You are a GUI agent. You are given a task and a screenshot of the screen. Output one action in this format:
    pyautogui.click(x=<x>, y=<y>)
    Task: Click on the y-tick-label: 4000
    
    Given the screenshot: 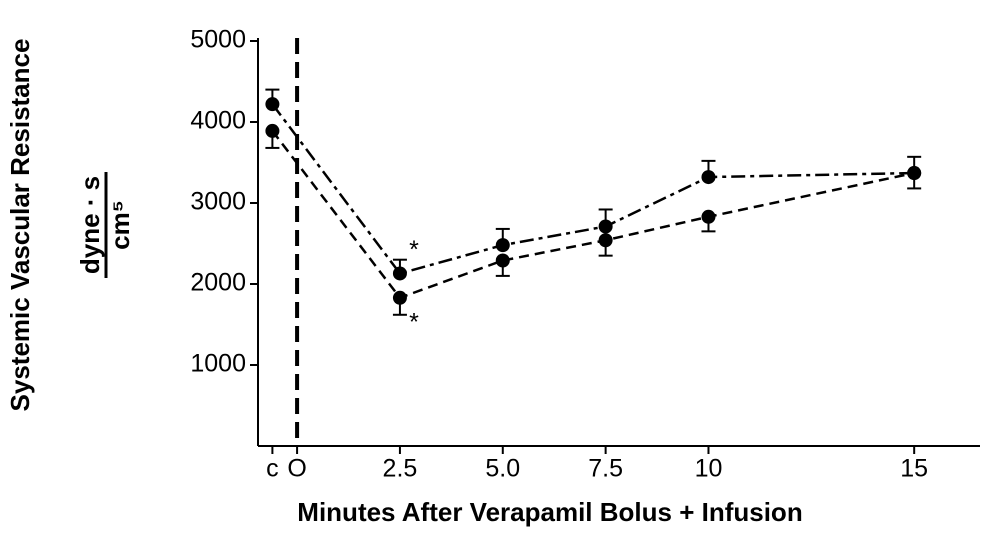 What is the action you would take?
    pyautogui.click(x=218, y=121)
    